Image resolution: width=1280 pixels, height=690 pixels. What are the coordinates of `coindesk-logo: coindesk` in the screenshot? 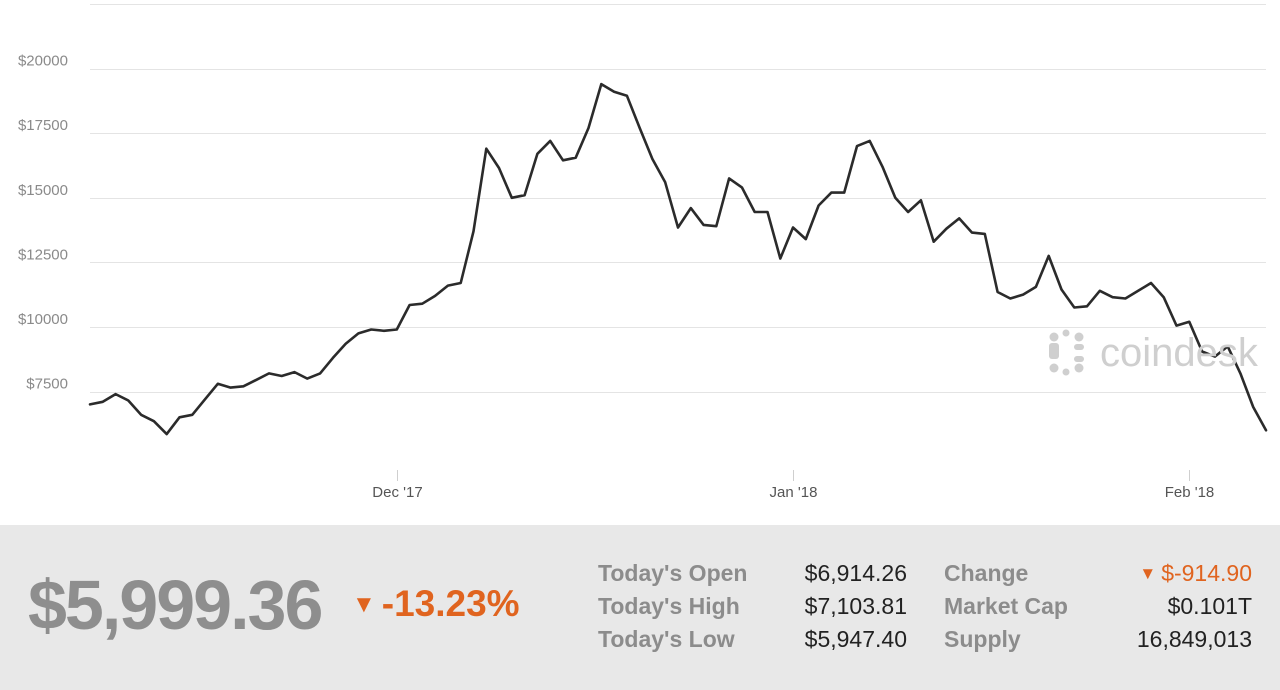 It's located at (1154, 352).